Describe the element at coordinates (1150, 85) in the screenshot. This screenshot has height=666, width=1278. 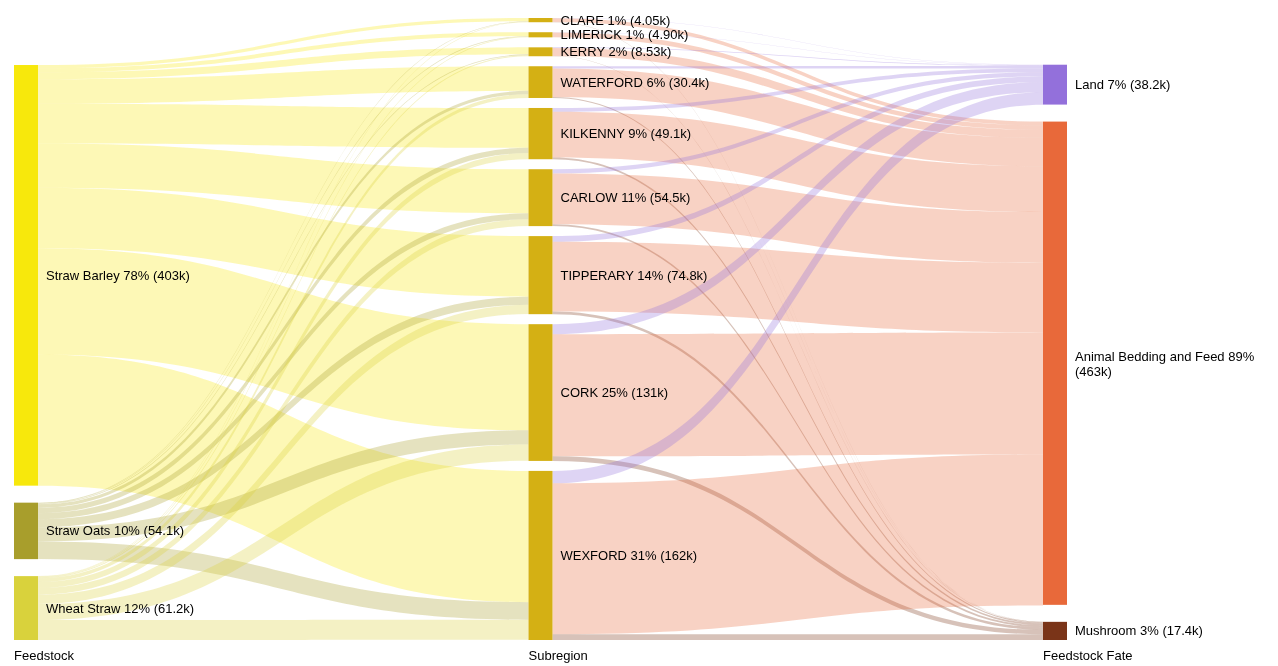
I see `data-label: (38.2k)` at that location.